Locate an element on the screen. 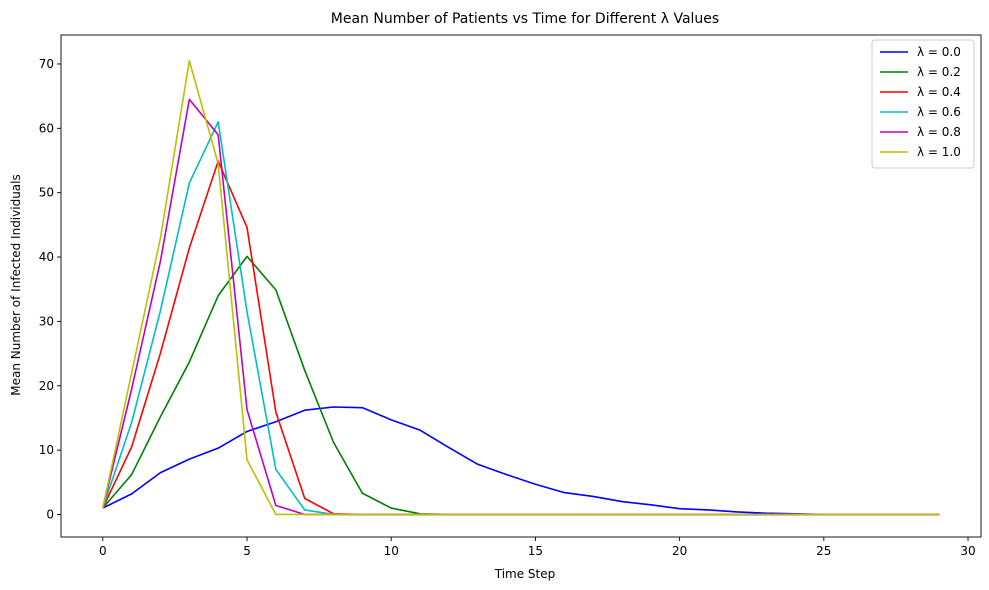  y-tick-label: 70 is located at coordinates (46, 64).